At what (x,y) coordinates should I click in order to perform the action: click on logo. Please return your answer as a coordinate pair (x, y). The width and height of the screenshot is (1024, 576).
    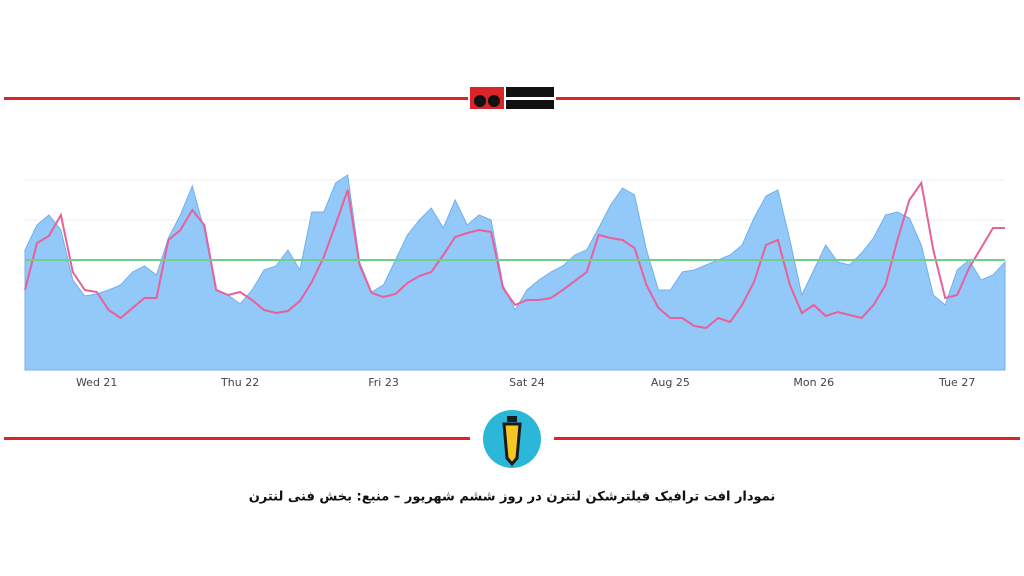
    Looking at the image, I should click on (512, 98).